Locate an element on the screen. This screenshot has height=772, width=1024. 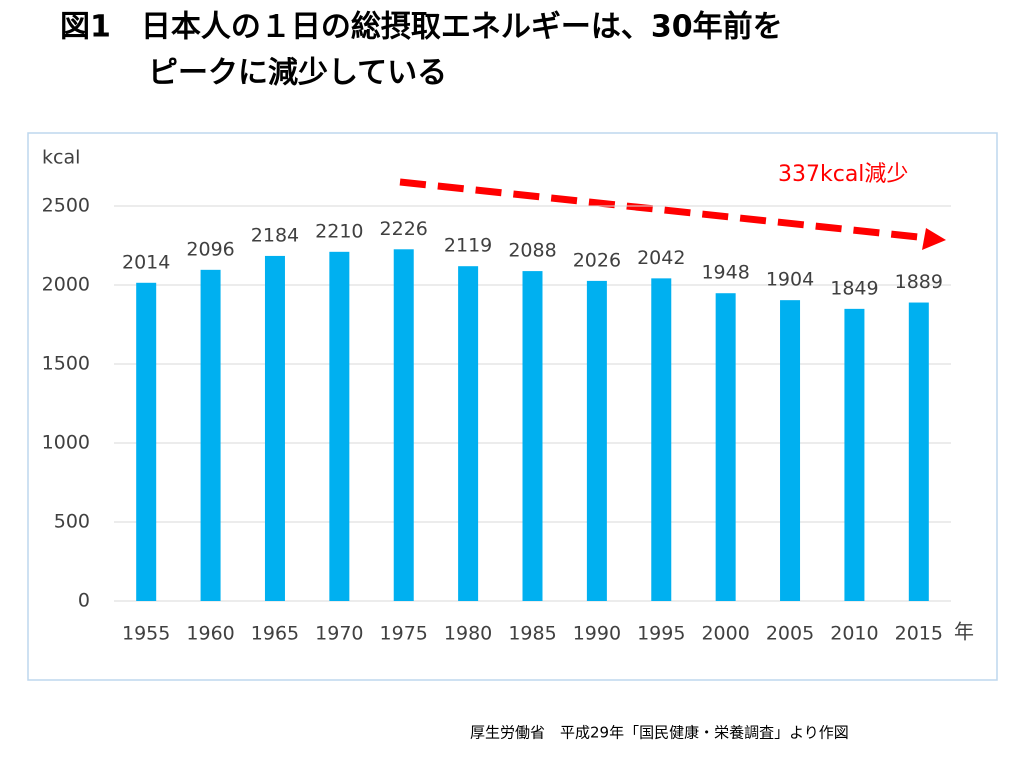
x-tick-label: 1955 is located at coordinates (146, 634).